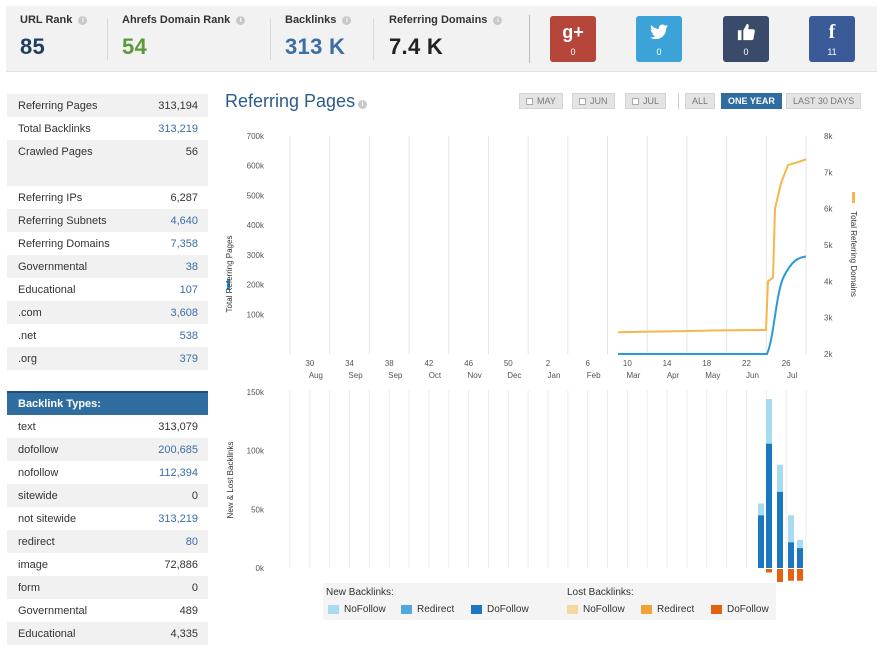 The width and height of the screenshot is (881, 668). Describe the element at coordinates (474, 375) in the screenshot. I see `x-tick-month: Nov` at that location.